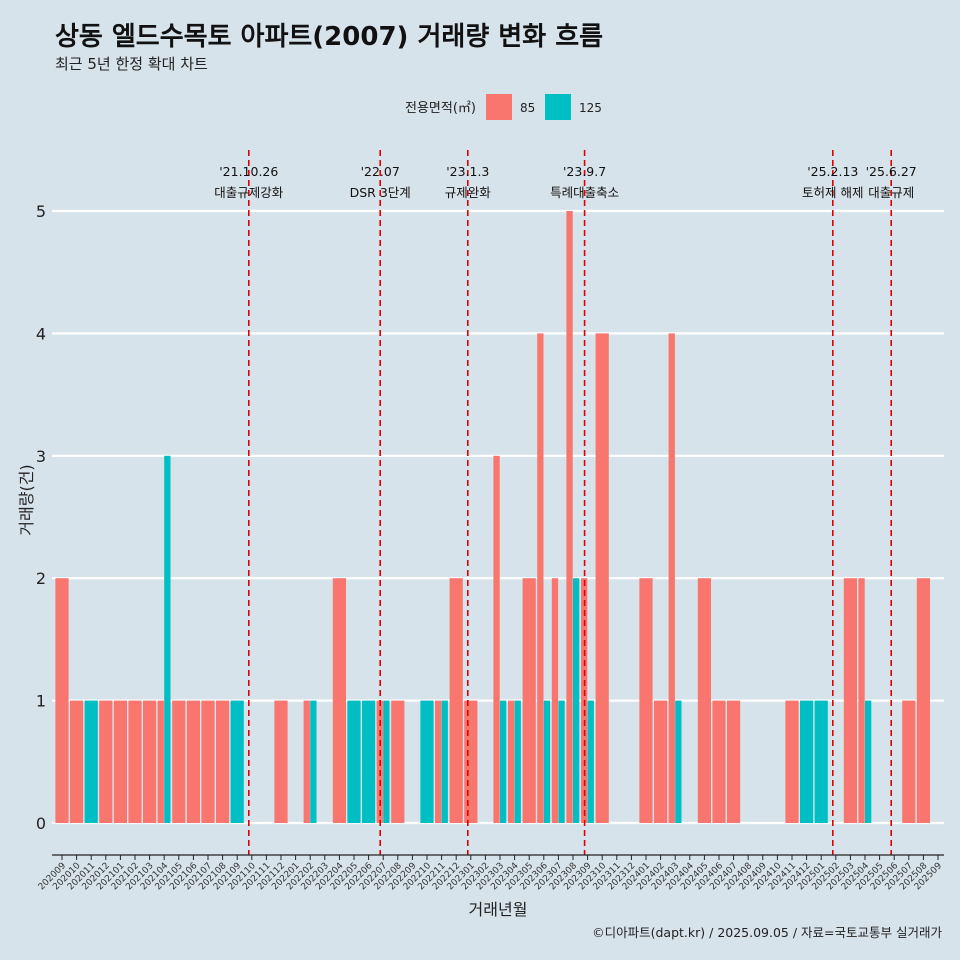 This screenshot has height=960, width=960. I want to click on event-date: '23.1.3, so click(467, 171).